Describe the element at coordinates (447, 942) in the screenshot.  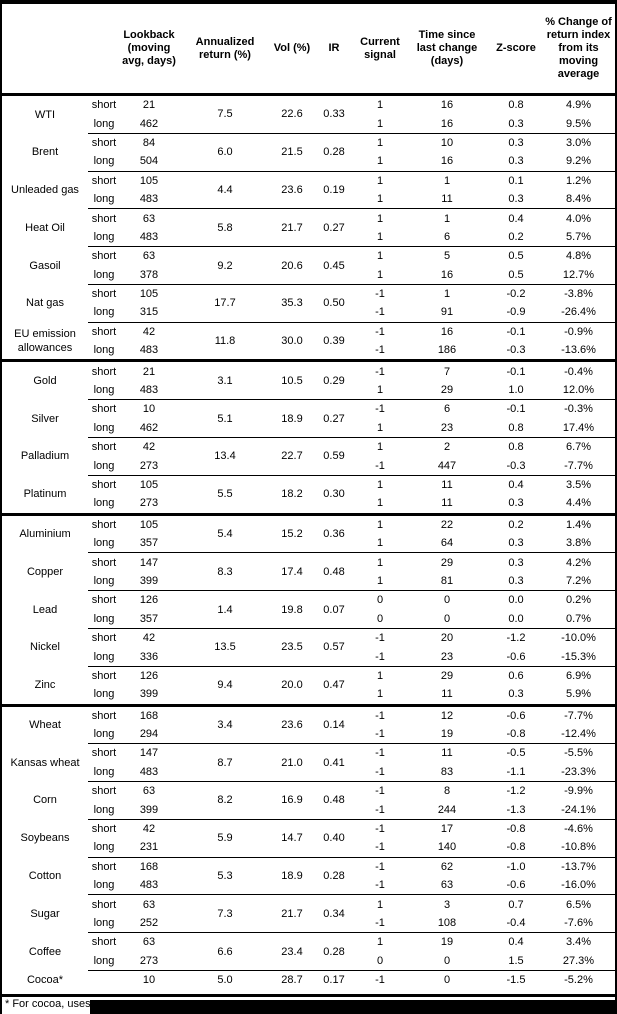
I see `time-since-change-cell: 19` at that location.